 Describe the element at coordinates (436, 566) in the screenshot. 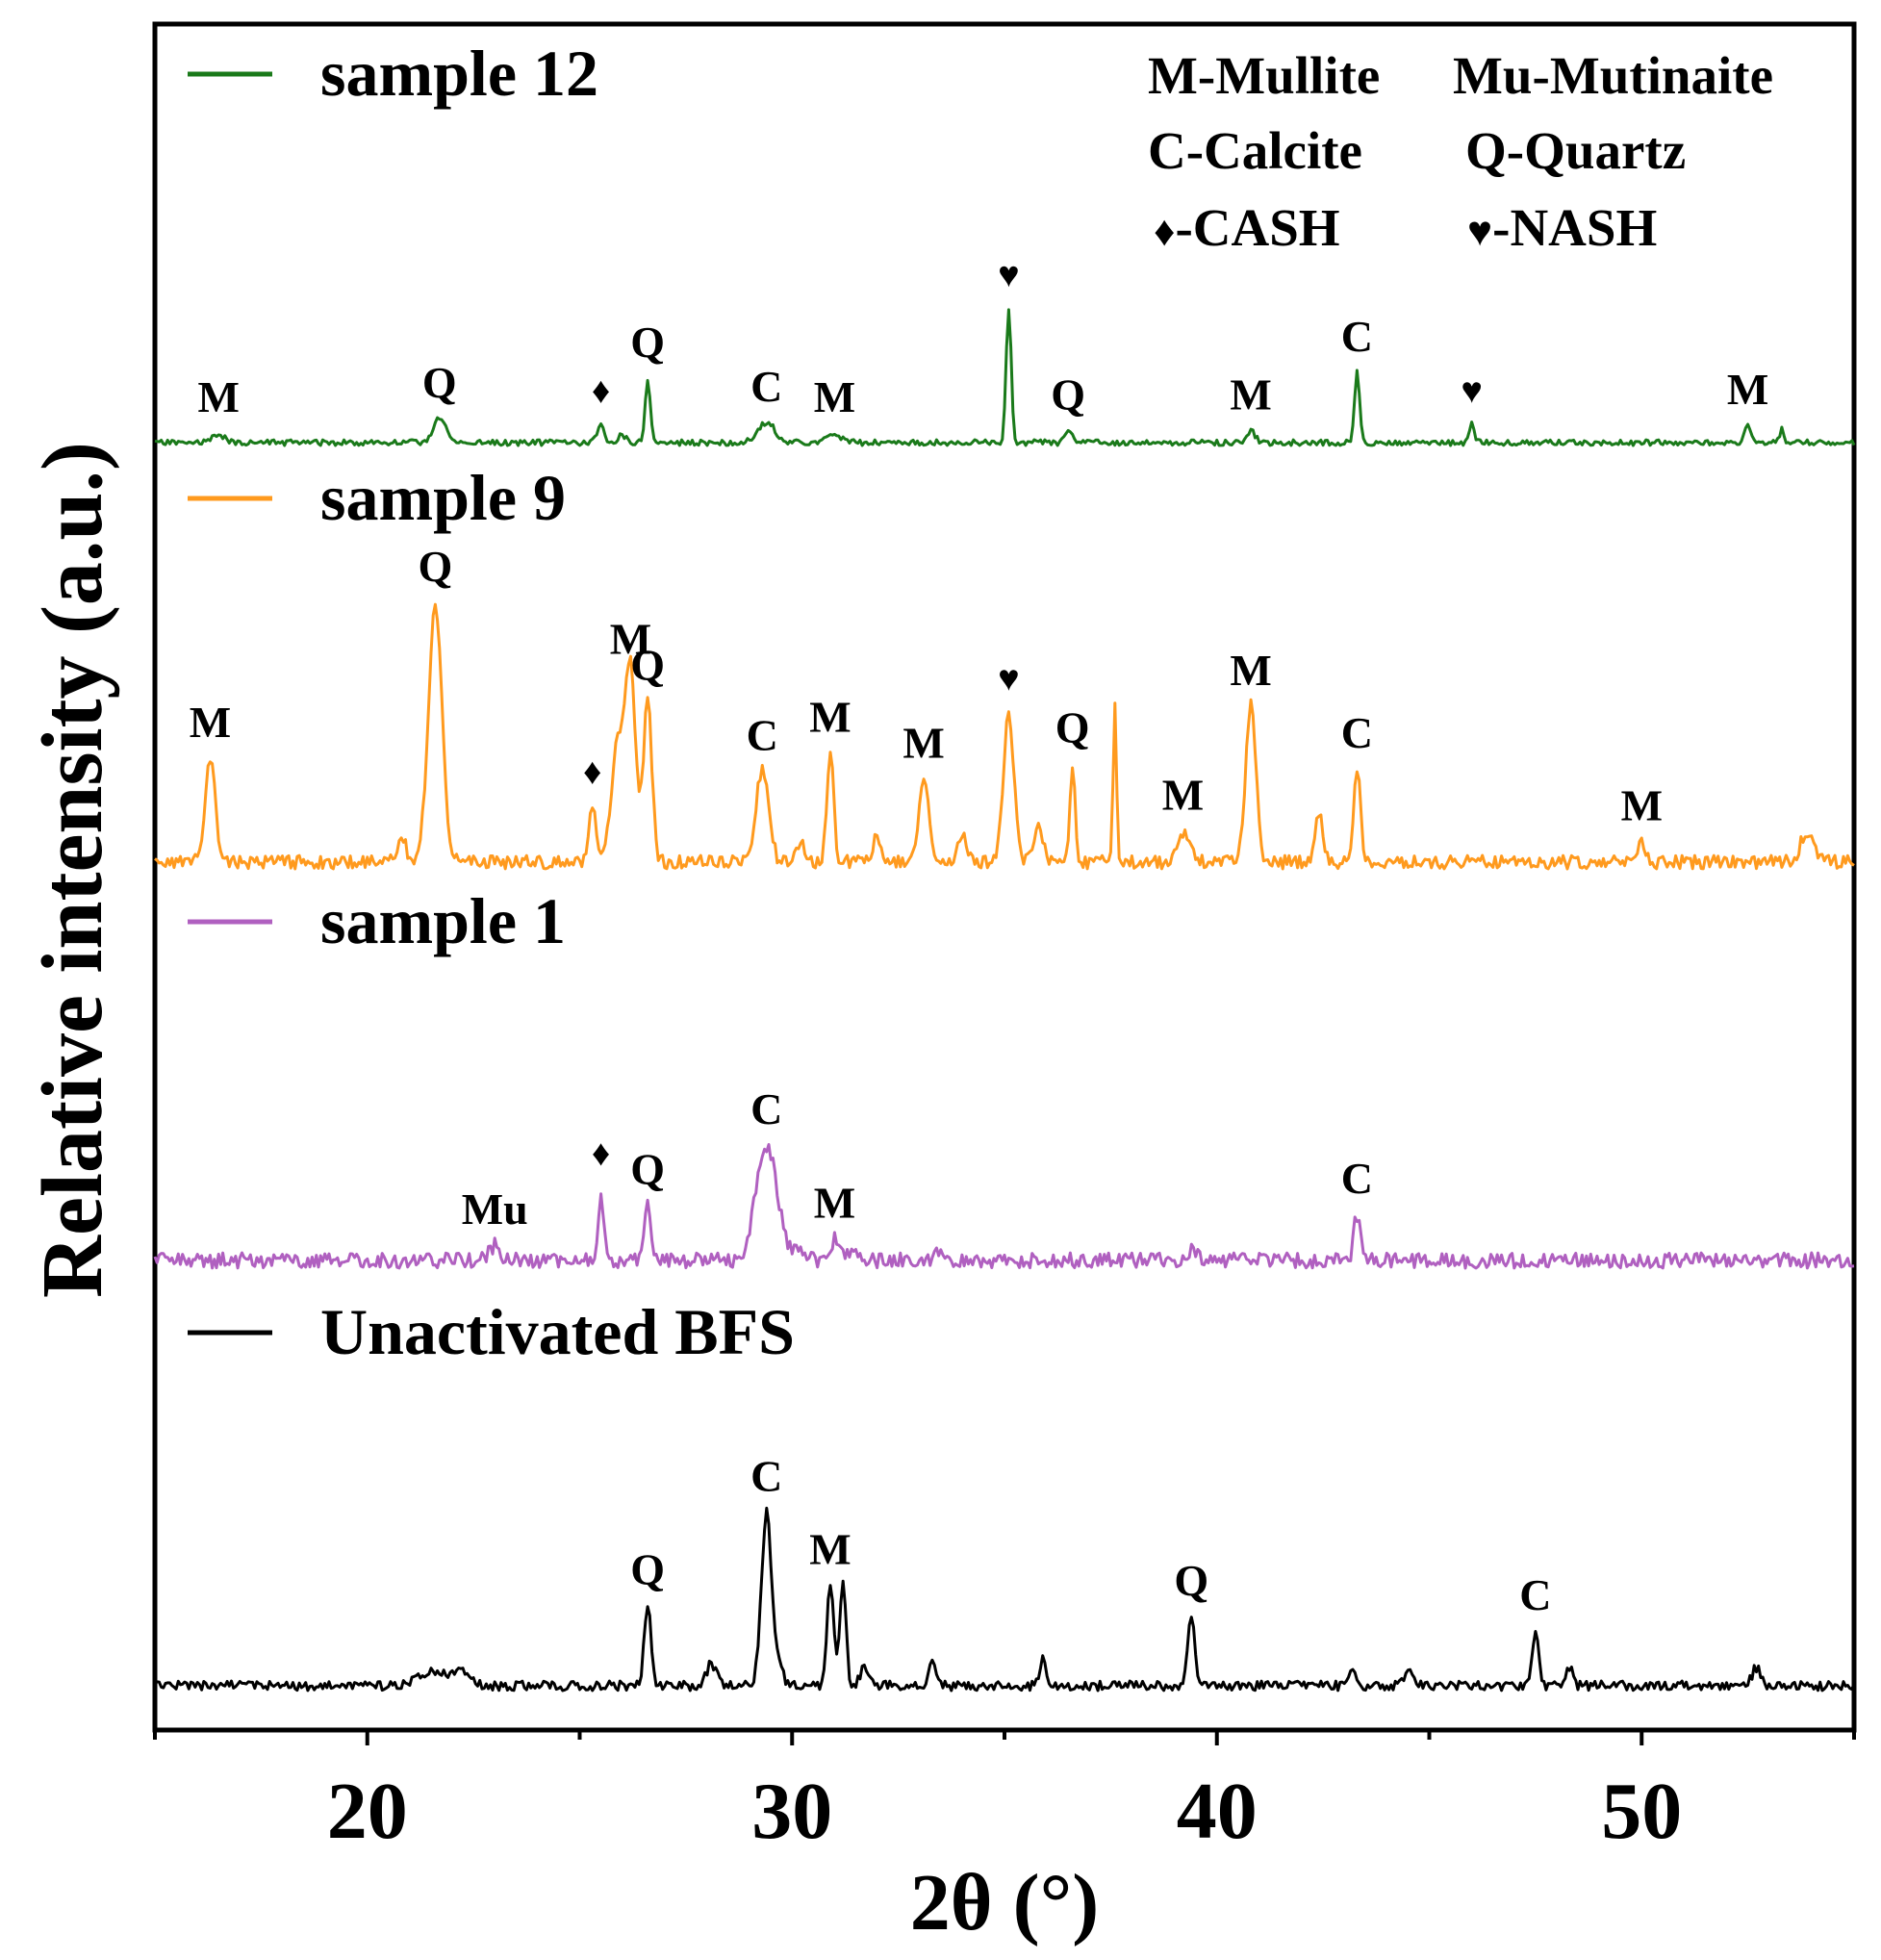

I see `peak-label-sample-9-2: Q` at that location.